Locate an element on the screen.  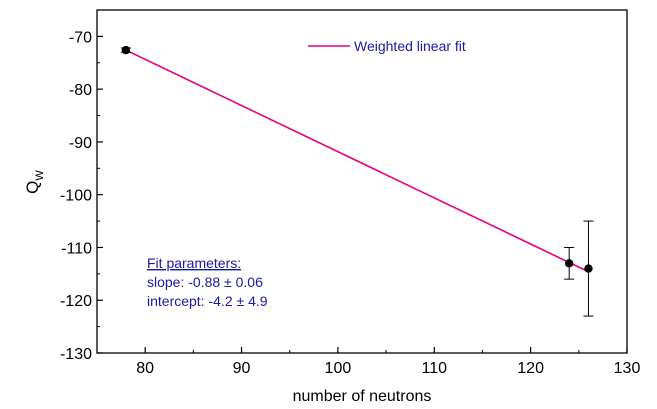
y-tick-label: -70 is located at coordinates (80, 37).